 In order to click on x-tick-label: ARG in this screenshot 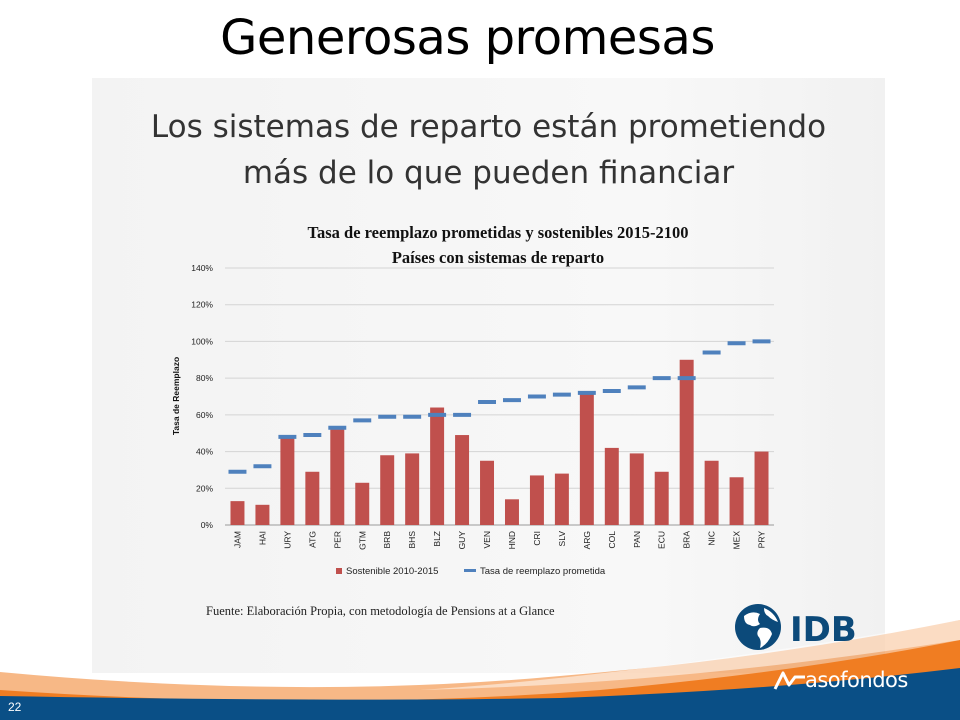, I will do `click(587, 540)`.